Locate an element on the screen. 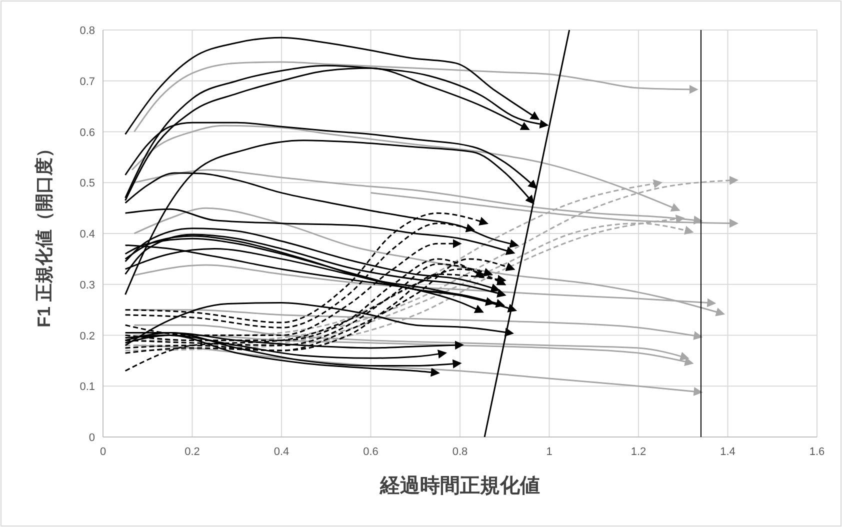 The height and width of the screenshot is (527, 842). y-tick-label: 0.2 is located at coordinates (87, 336).